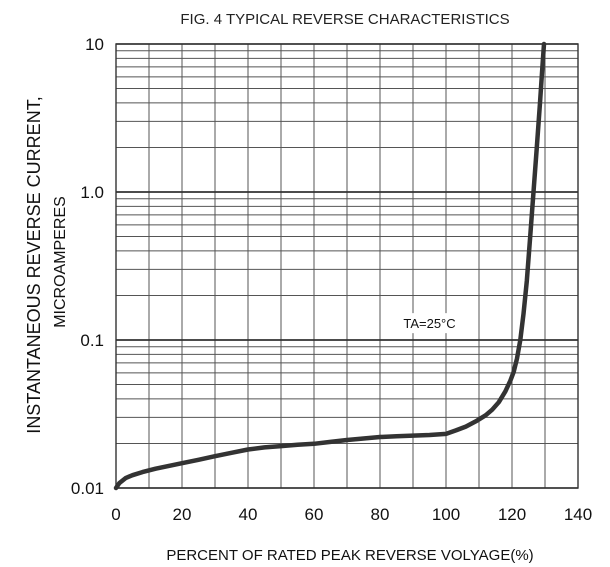 This screenshot has height=567, width=610. I want to click on y-tick-label: 0.1, so click(92, 340).